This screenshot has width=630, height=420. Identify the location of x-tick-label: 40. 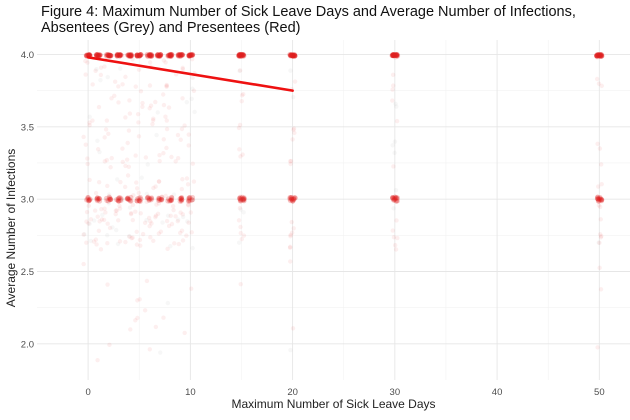
(497, 392).